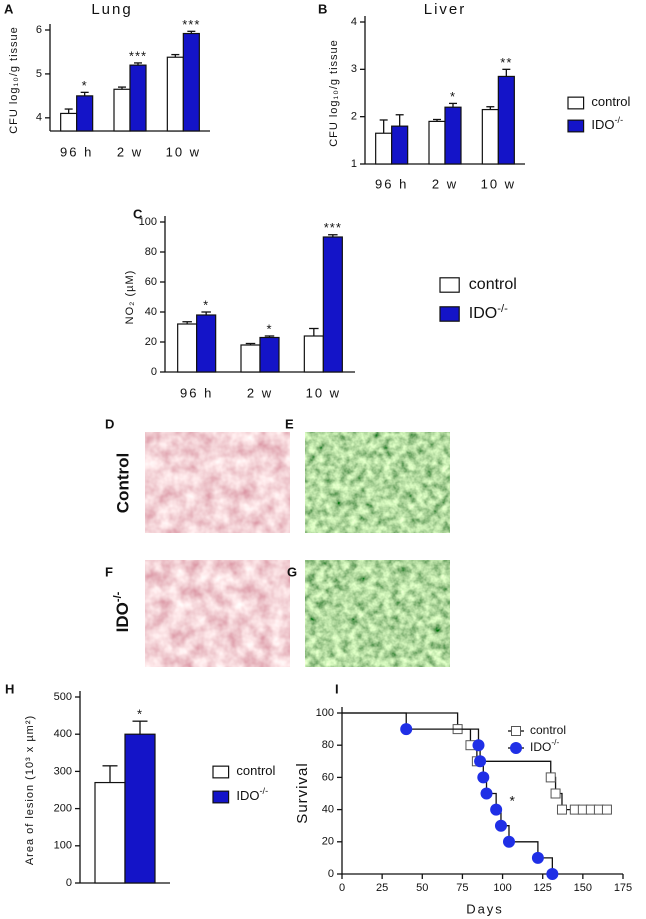  Describe the element at coordinates (334, 93) in the screenshot. I see `y-axis-label: CFU log₁₀/g tissue` at that location.